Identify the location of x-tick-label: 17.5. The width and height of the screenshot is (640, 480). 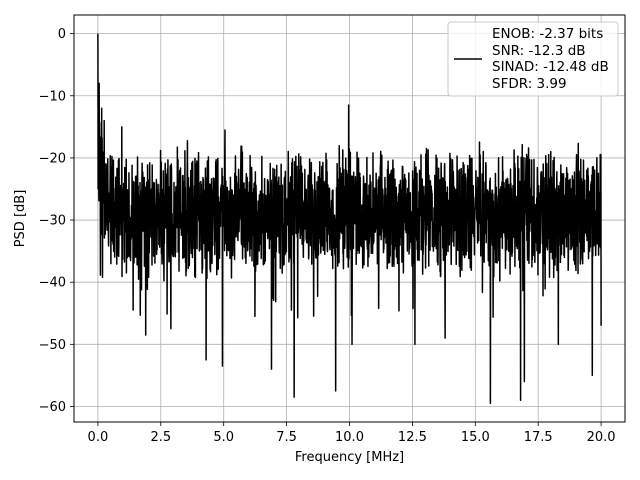
(538, 437).